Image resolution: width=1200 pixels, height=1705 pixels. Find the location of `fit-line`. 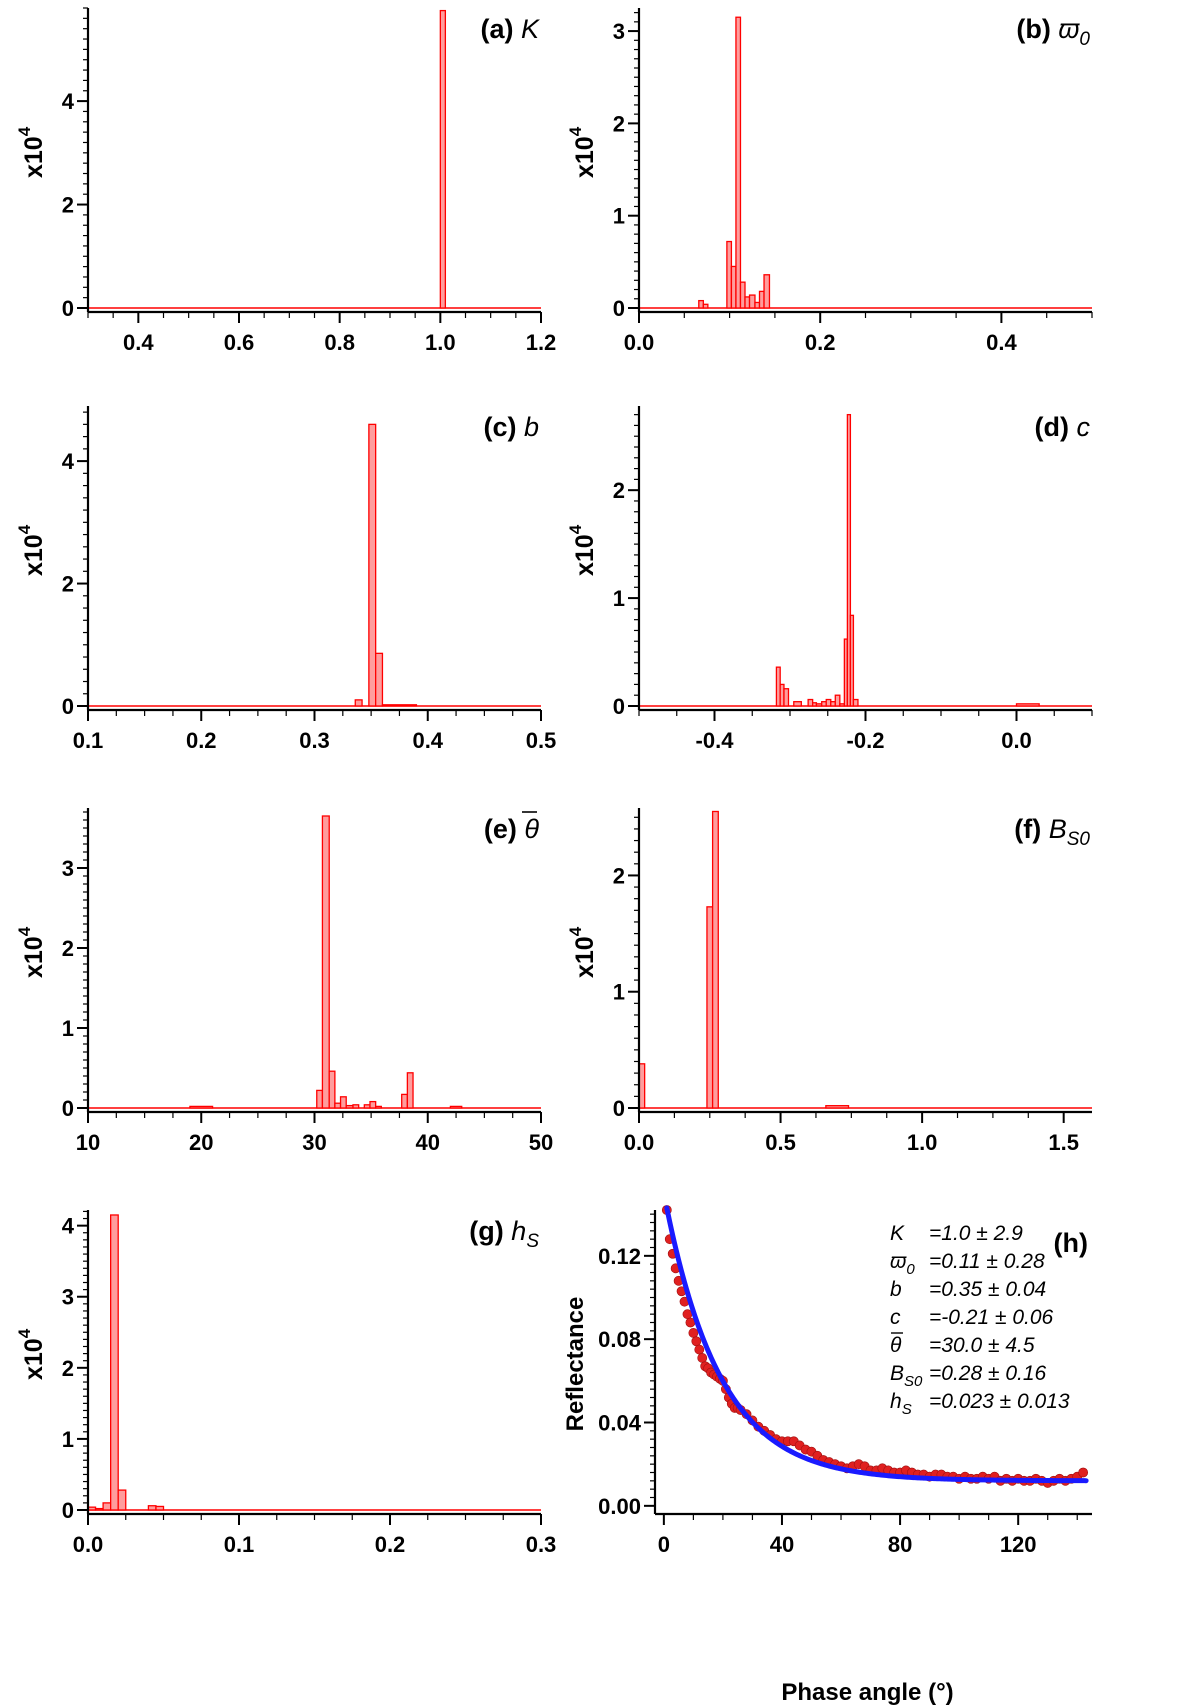

fit-line is located at coordinates (876, 1344).